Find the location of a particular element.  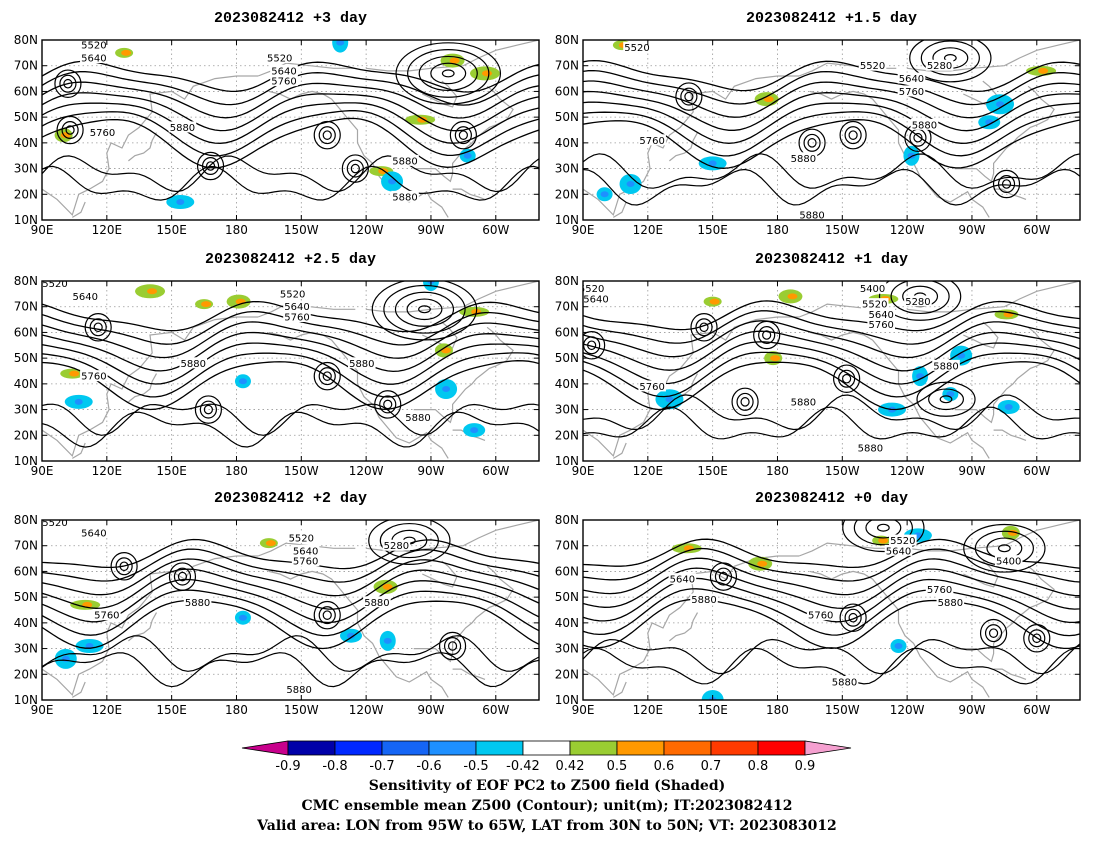

contour-label: 5760 is located at coordinates (911, 92).